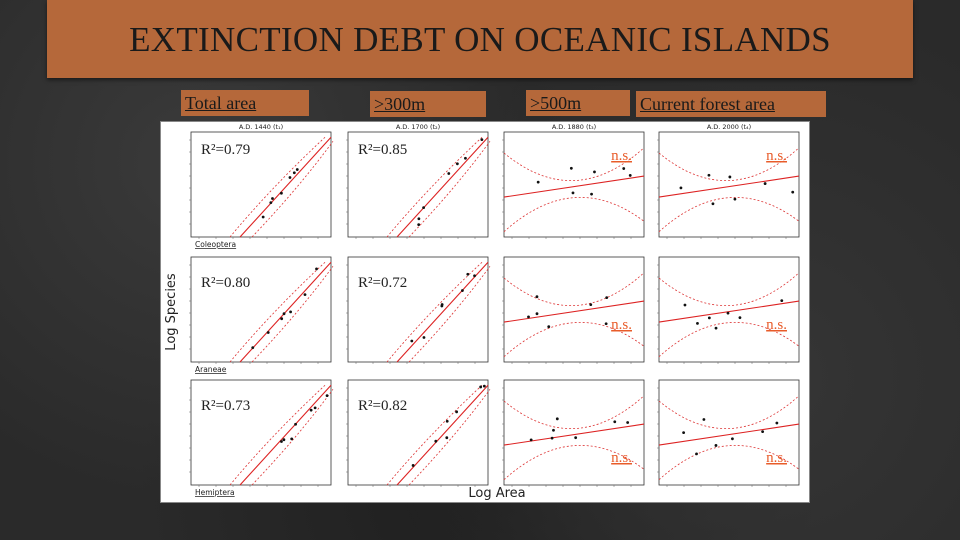  Describe the element at coordinates (215, 492) in the screenshot. I see `row-order-label: Hemiptera` at that location.